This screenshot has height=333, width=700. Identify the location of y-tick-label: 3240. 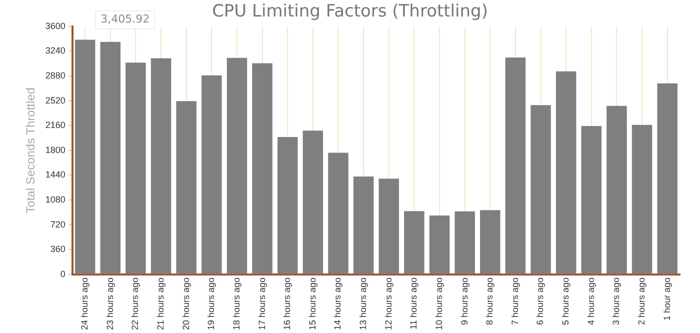
(55, 51).